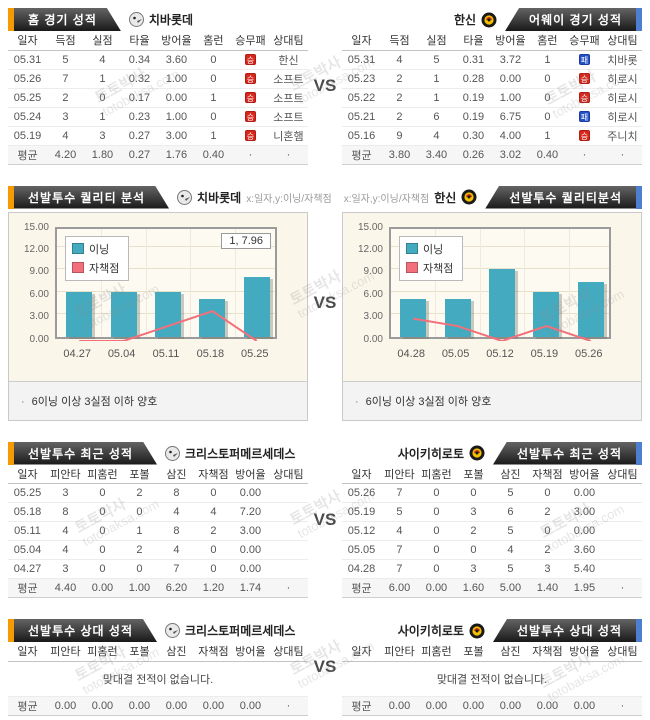 This screenshot has height=720, width=650. What do you see at coordinates (584, 588) in the screenshot?
I see `average-cell: 1.95` at bounding box center [584, 588].